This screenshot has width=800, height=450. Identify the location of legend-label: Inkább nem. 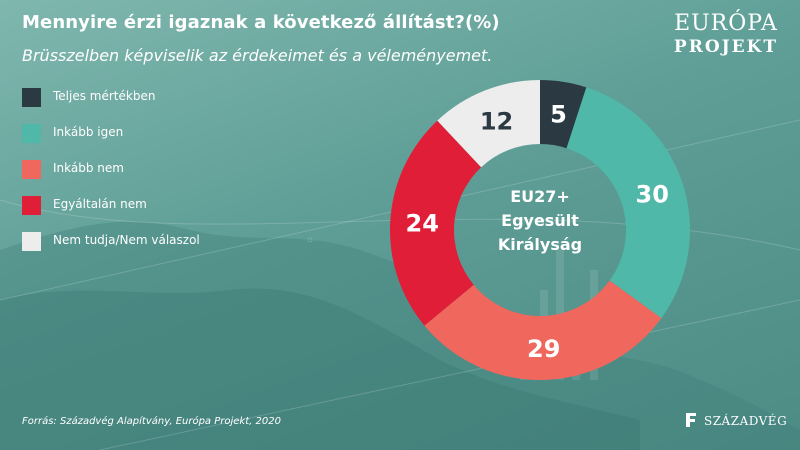
(88, 168).